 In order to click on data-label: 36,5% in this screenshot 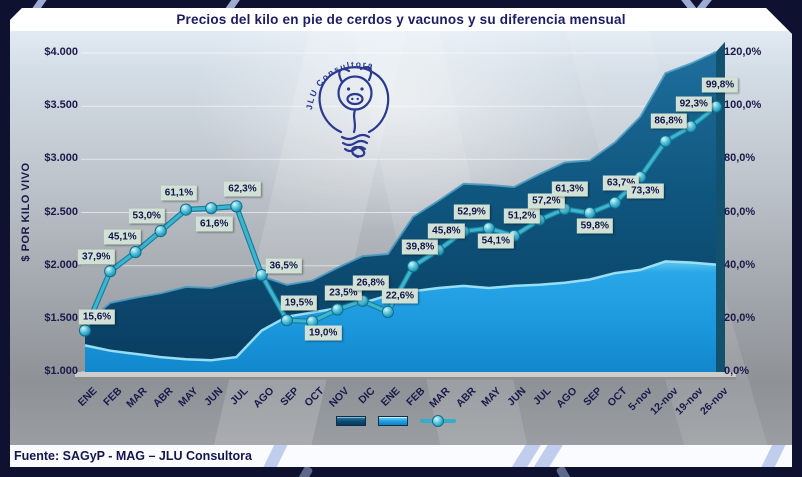, I will do `click(283, 266)`.